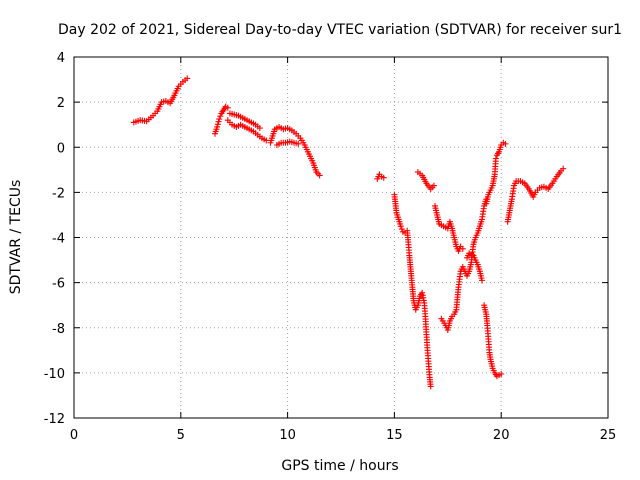  Describe the element at coordinates (287, 435) in the screenshot. I see `x-tick-label: 10` at that location.